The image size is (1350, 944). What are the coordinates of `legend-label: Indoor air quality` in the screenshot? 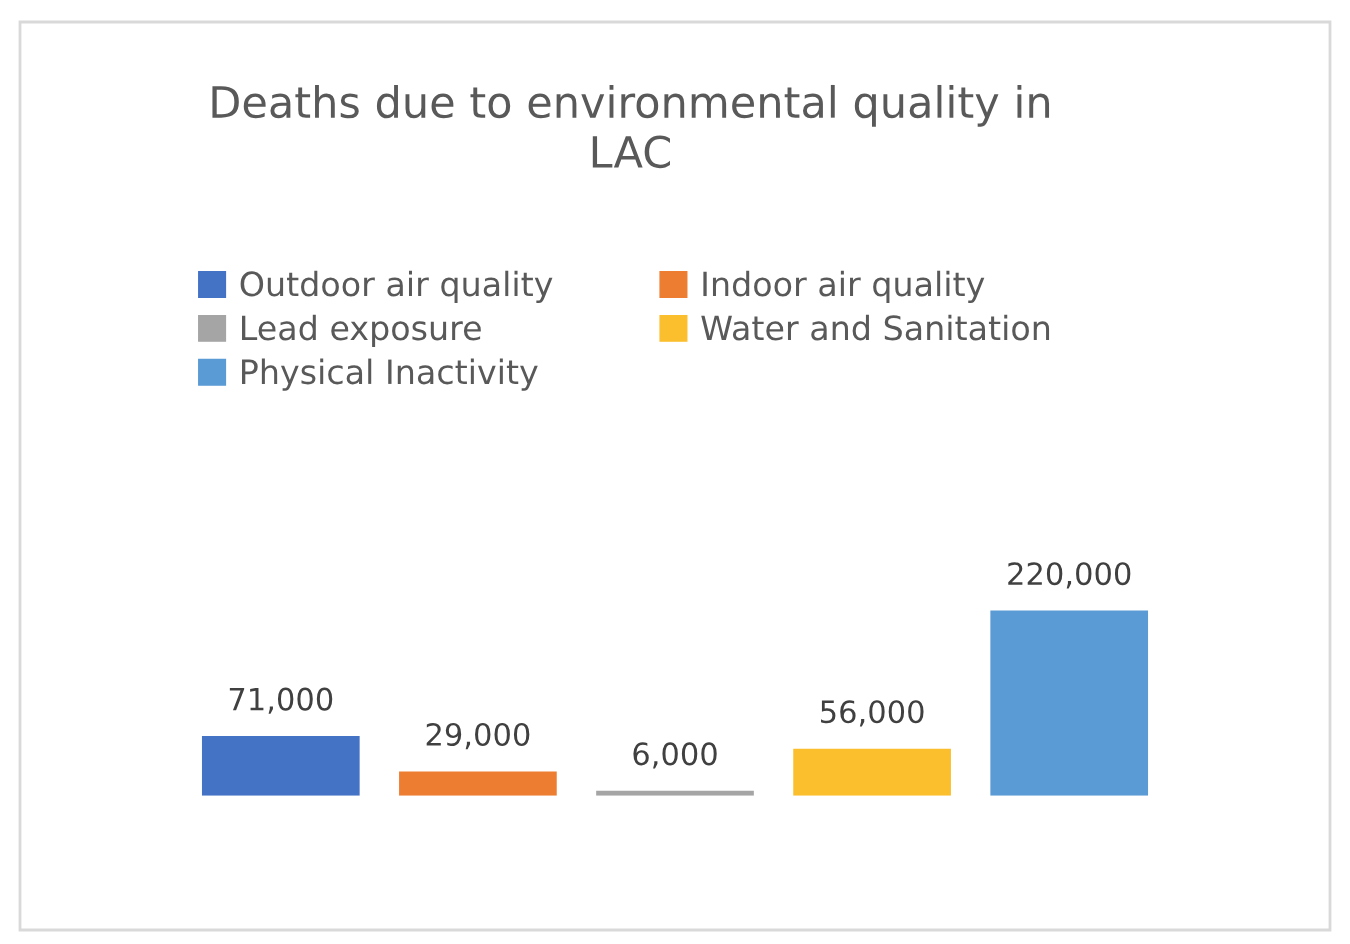 It's located at (844, 286).